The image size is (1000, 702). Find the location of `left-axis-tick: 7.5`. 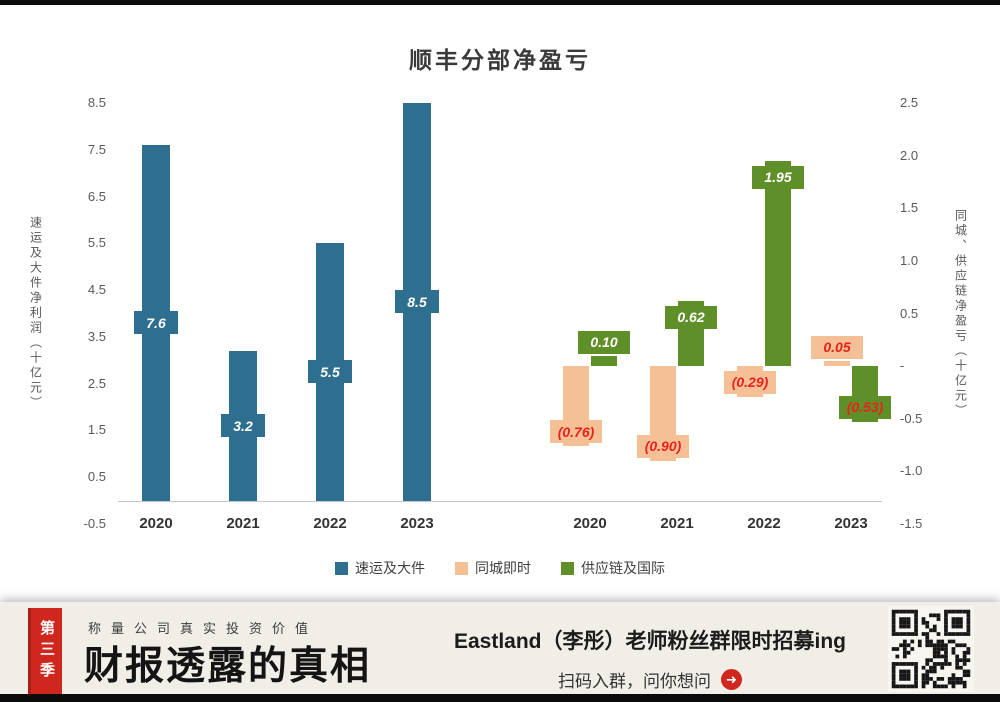

left-axis-tick: 7.5 is located at coordinates (96, 149).